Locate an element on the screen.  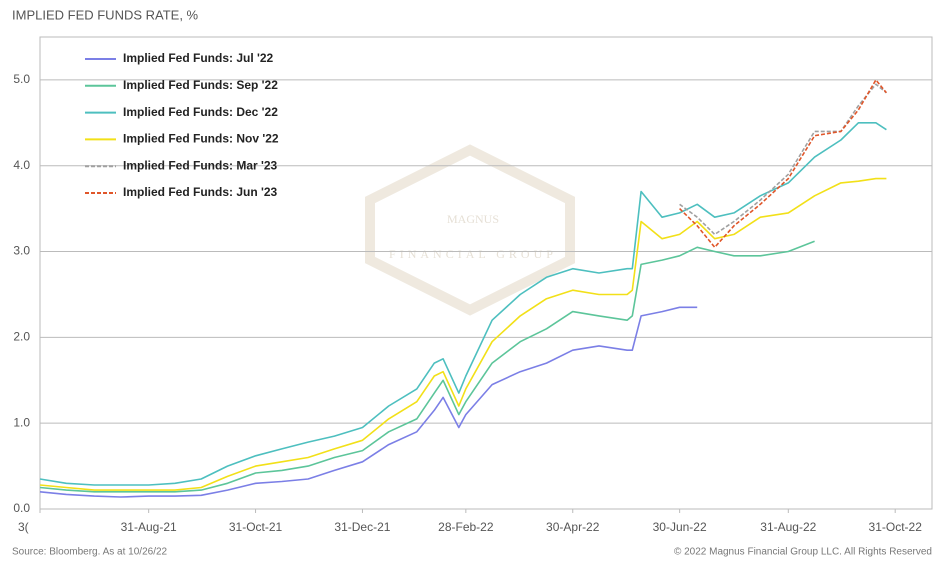
legend-label: Implied Fed Funds: Sep '22 is located at coordinates (200, 85).